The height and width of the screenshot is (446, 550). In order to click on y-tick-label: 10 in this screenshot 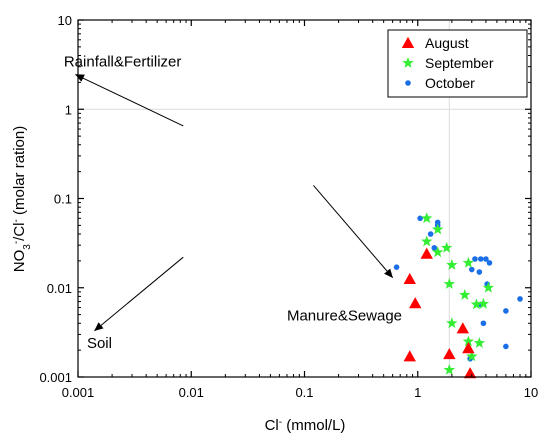, I will do `click(65, 20)`.